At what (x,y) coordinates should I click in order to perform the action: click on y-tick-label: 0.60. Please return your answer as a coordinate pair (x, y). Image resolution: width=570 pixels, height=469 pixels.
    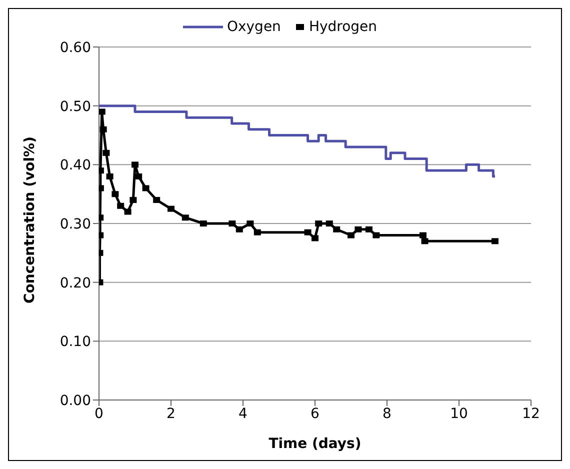
    Looking at the image, I should click on (75, 48).